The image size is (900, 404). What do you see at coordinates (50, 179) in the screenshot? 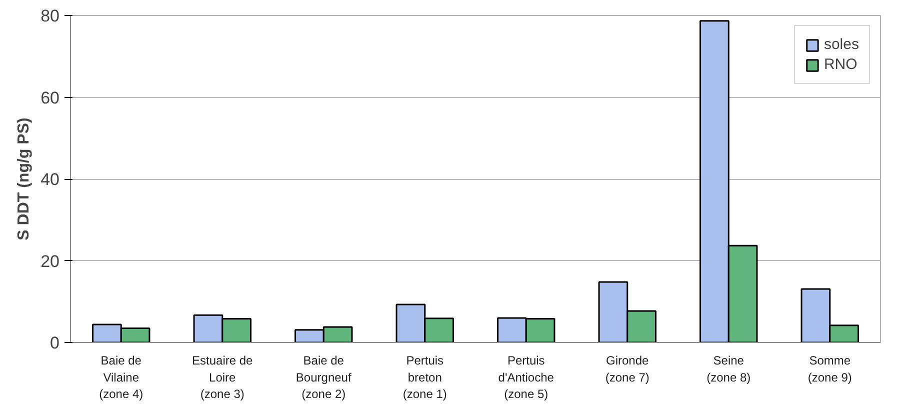
I see `y-tick-label: 40` at bounding box center [50, 179].